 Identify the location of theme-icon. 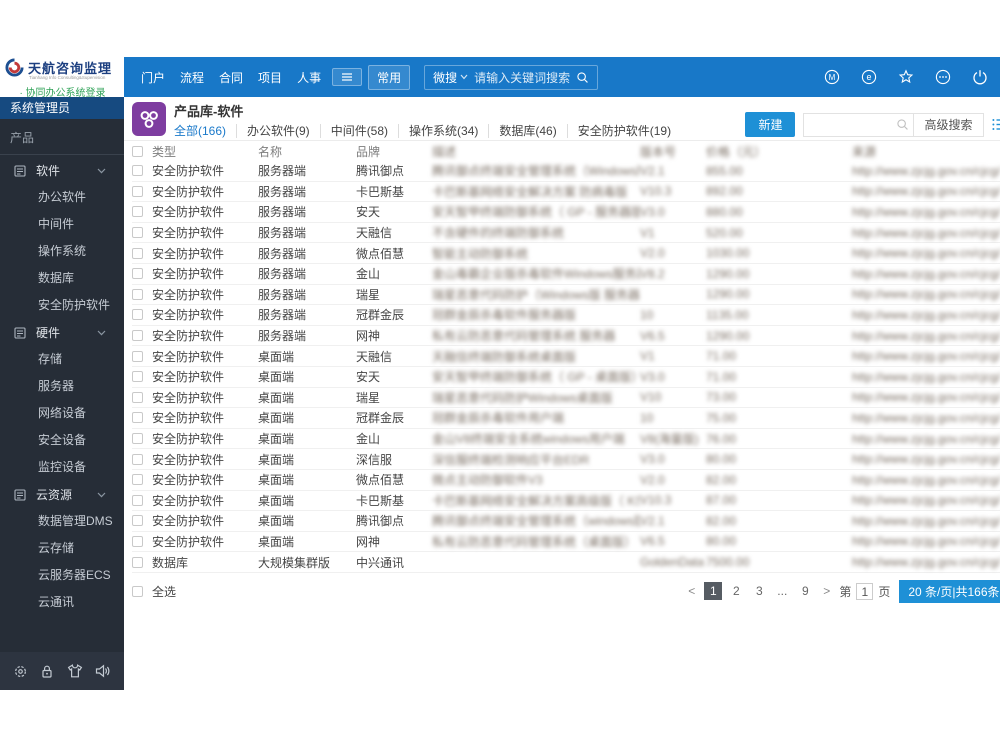
(75, 671).